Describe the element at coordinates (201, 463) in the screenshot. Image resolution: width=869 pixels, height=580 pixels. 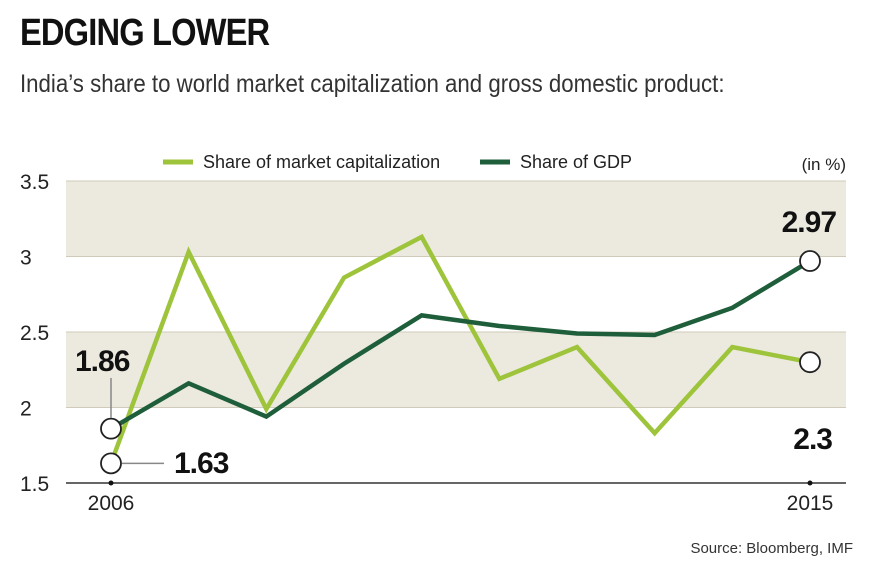
I see `data-label: 1.63` at that location.